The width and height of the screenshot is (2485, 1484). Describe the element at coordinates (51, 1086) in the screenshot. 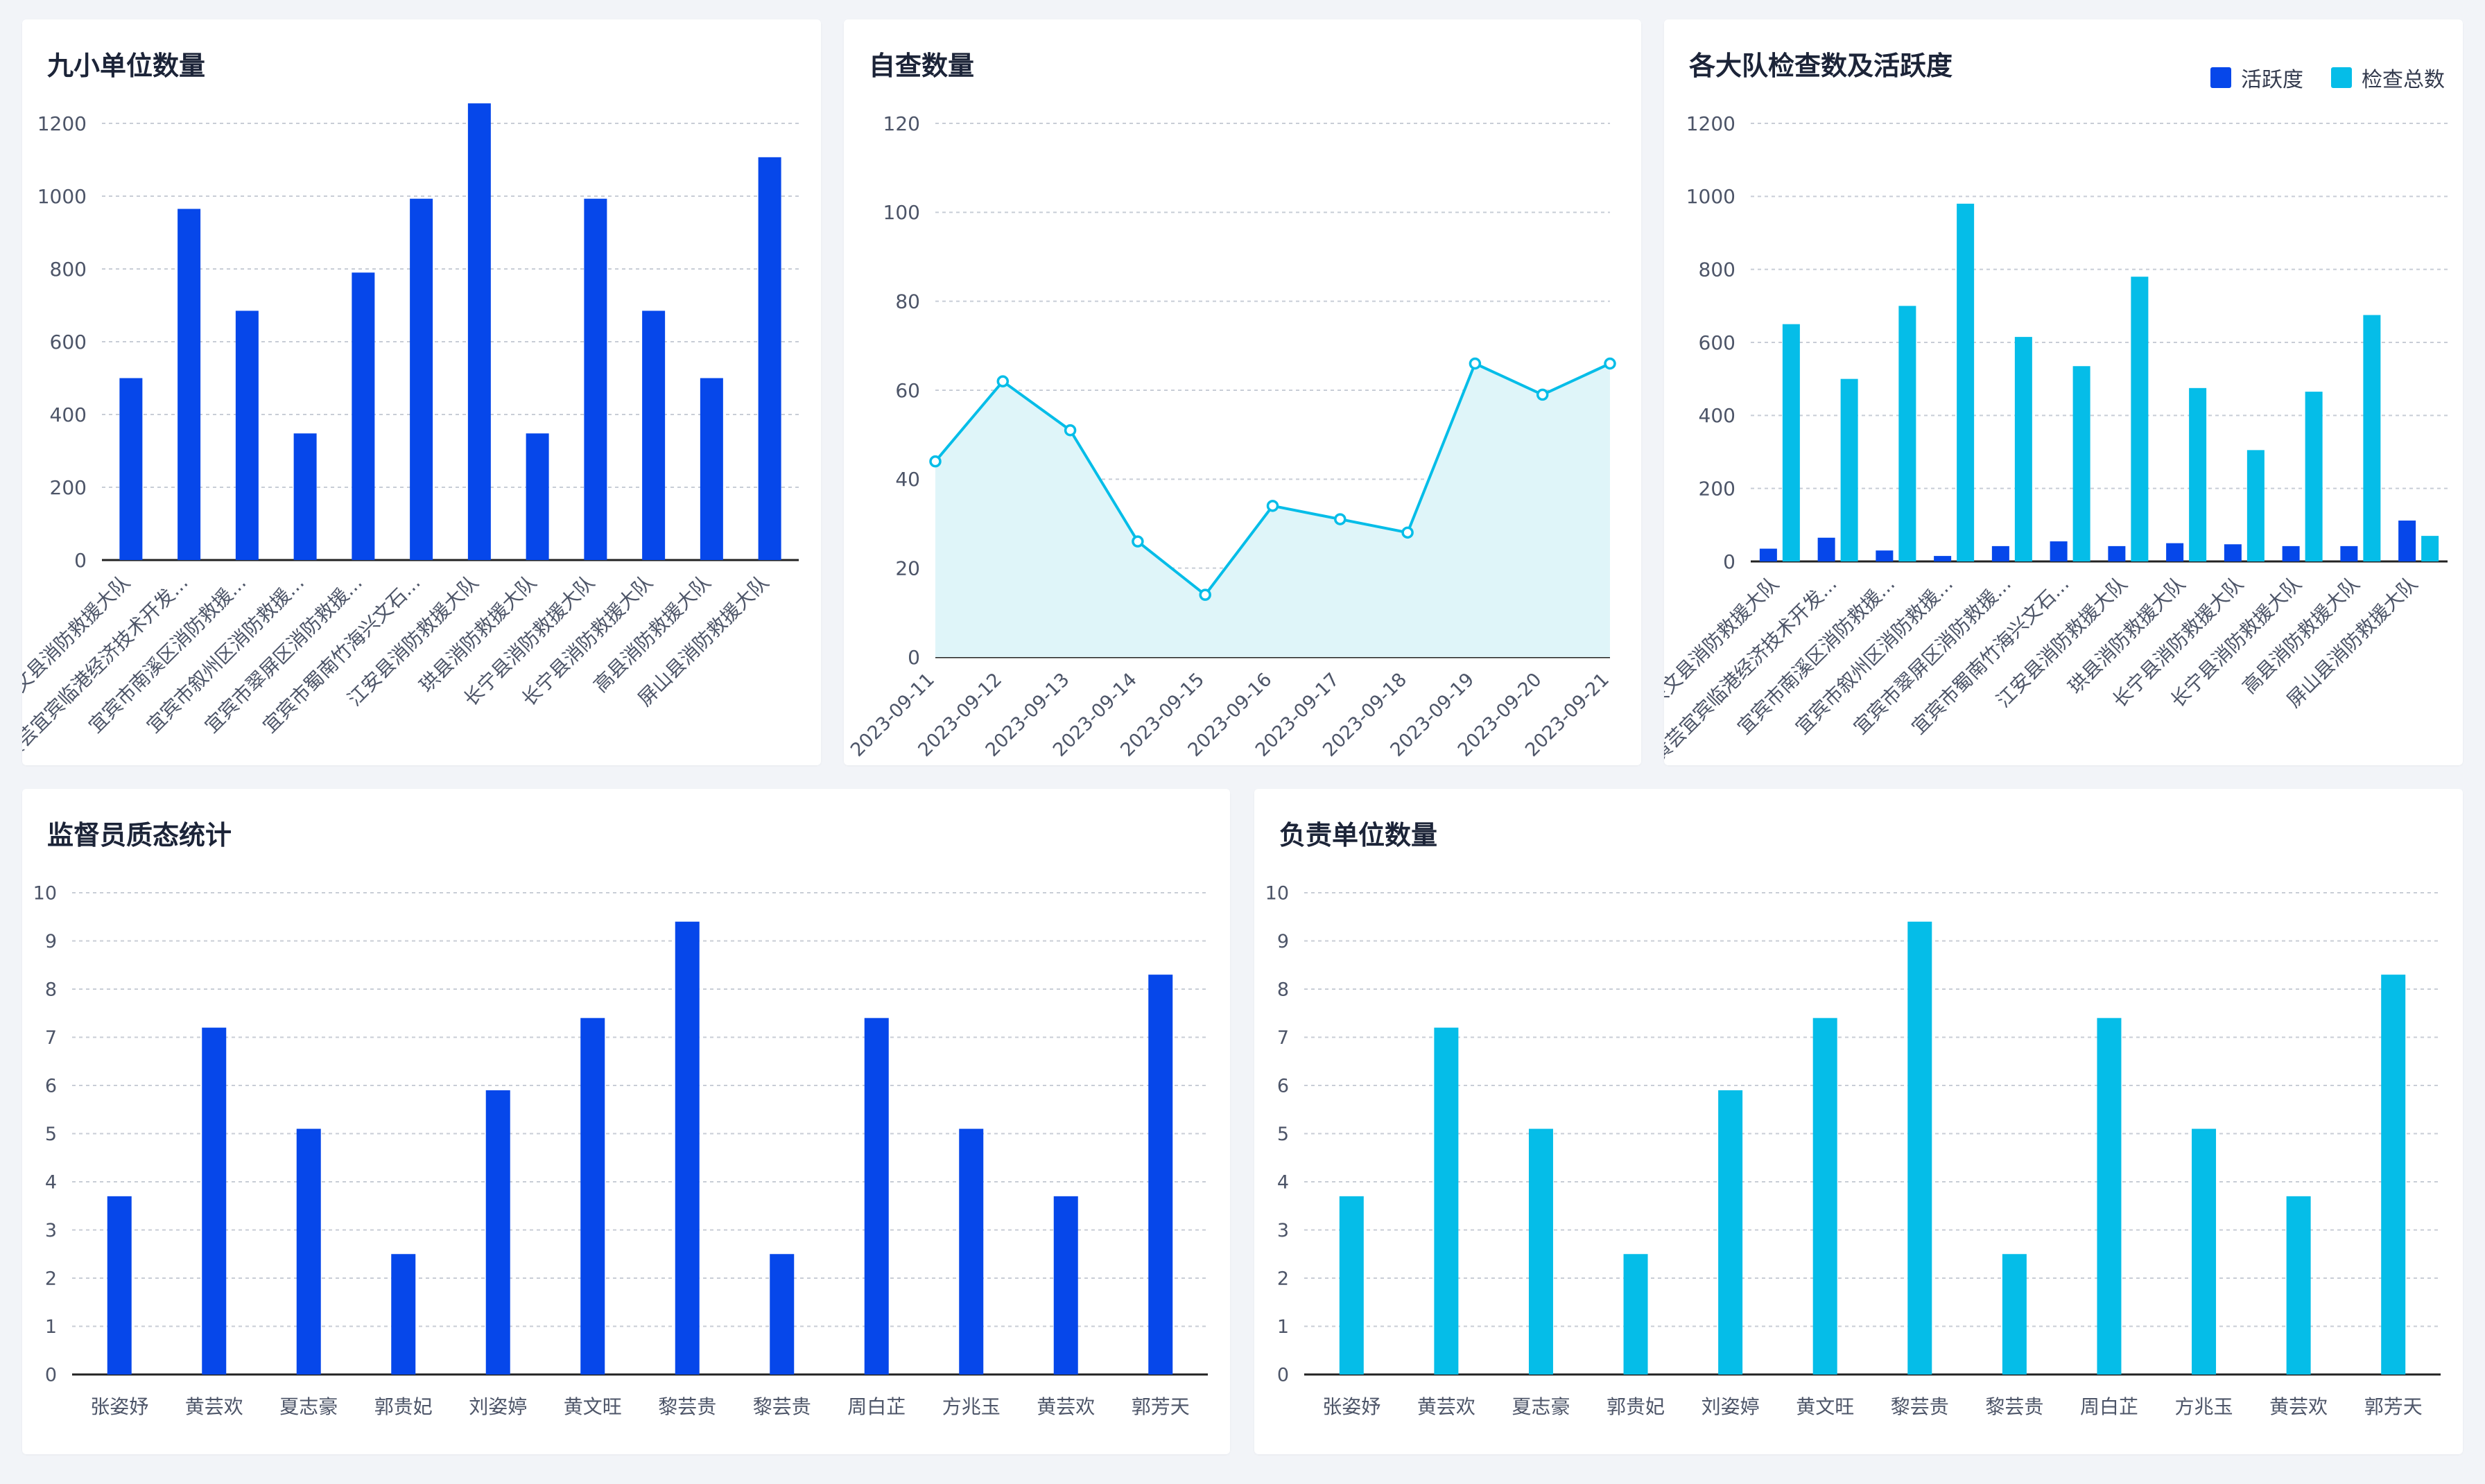

I see `y-tick-label: 6` at that location.